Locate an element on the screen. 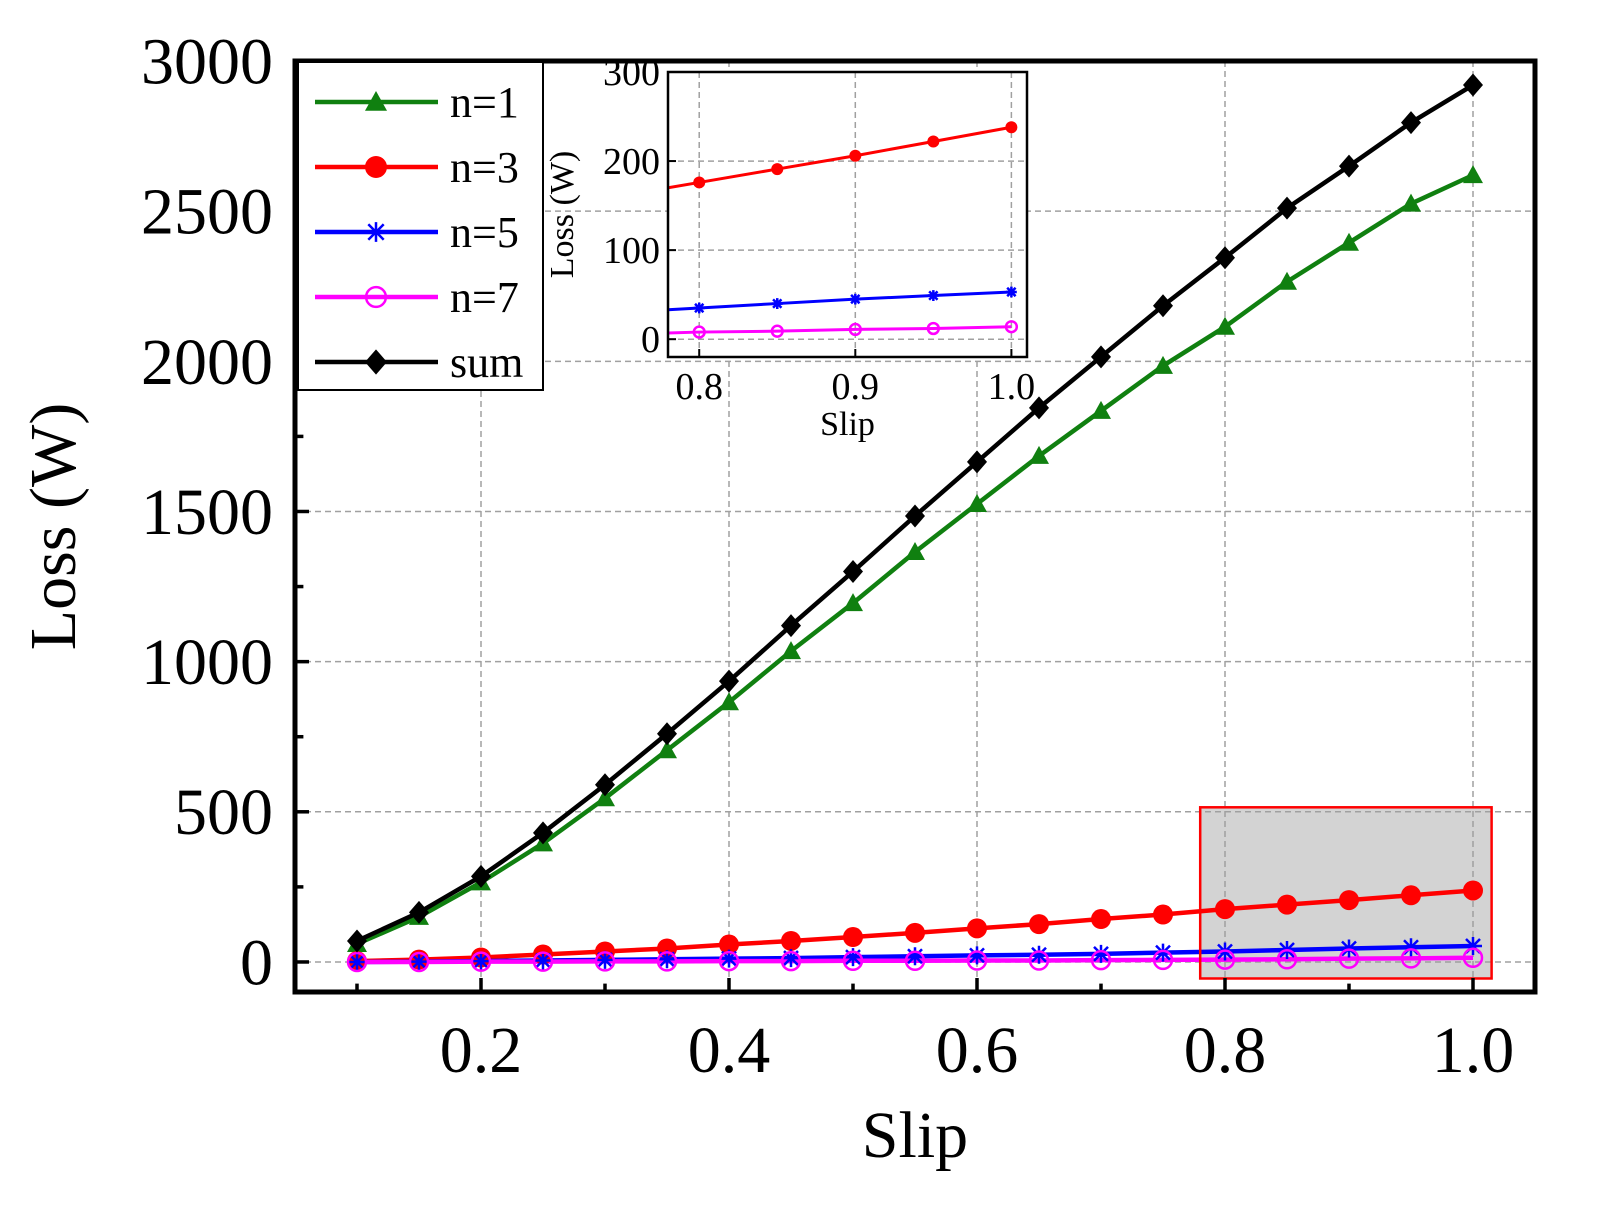 This screenshot has width=1613, height=1223. inset-x-tick-label: 1.0 is located at coordinates (1012, 387).